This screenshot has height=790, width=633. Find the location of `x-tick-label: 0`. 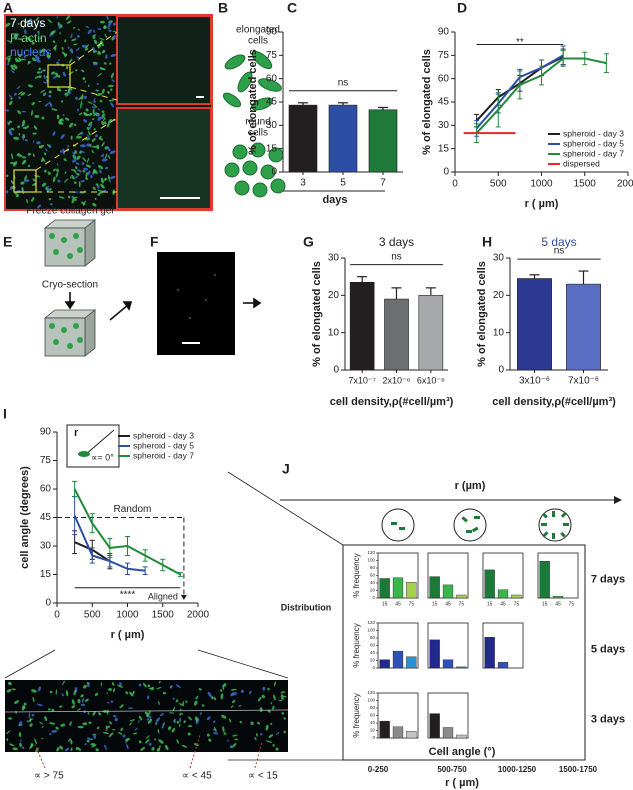

x-tick-label: 0 is located at coordinates (57, 615).